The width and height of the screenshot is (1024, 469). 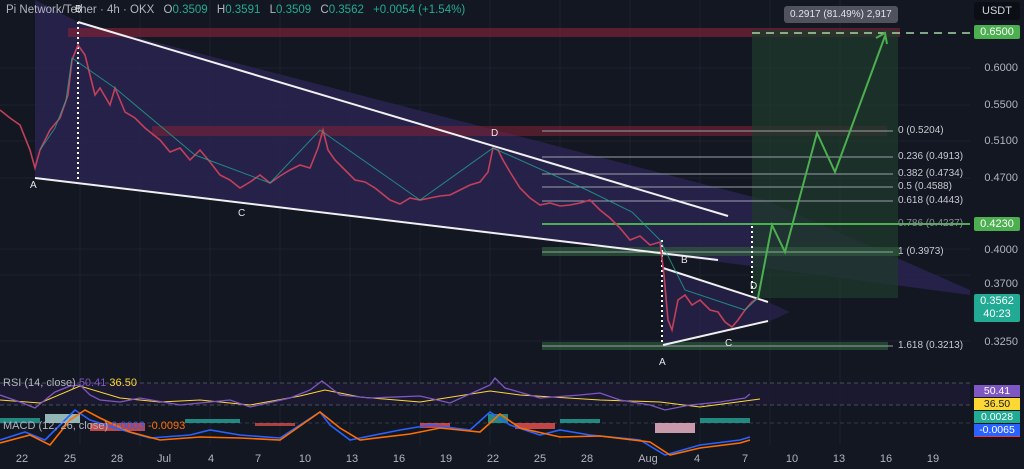 I want to click on resistance-price-tag: 0.4230, so click(x=997, y=224).